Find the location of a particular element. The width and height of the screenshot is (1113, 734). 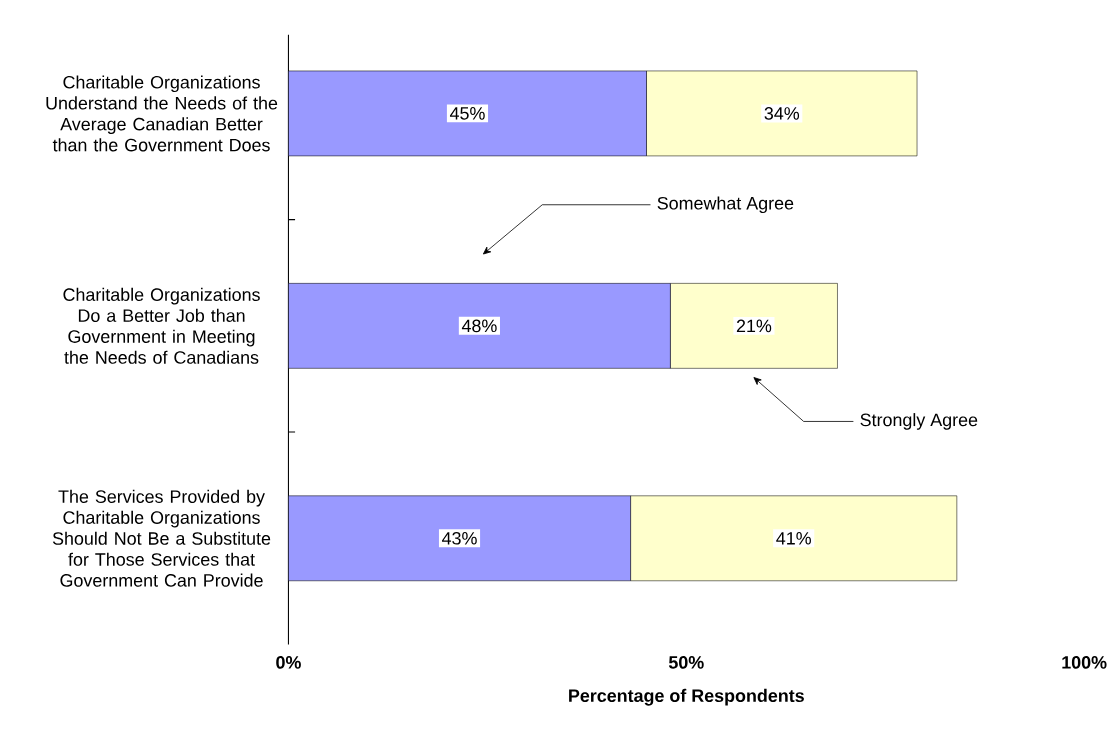

data-label: 45% is located at coordinates (467, 113).